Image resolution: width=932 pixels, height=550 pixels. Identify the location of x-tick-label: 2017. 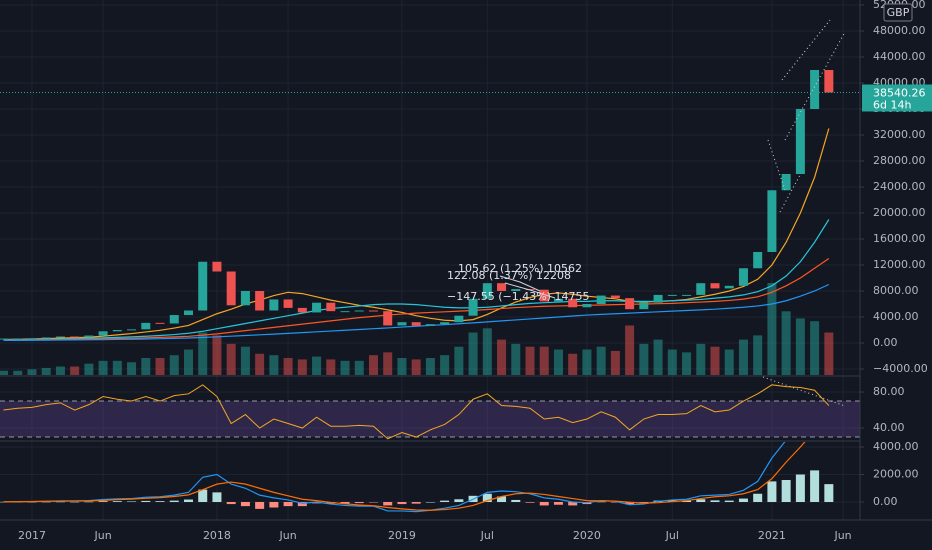
(32, 535).